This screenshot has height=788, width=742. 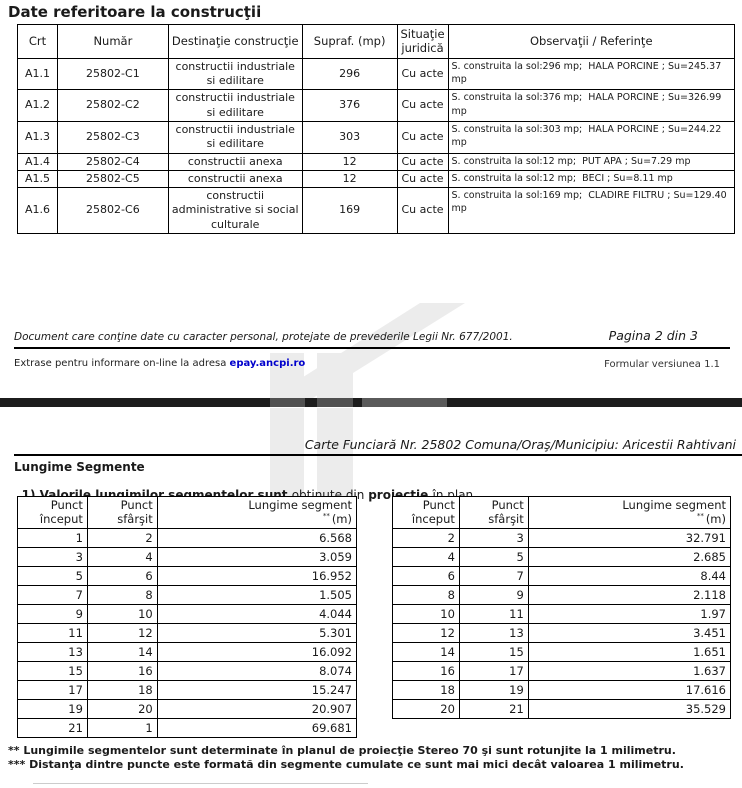 What do you see at coordinates (52, 537) in the screenshot?
I see `cell-punct-inceput: 1` at bounding box center [52, 537].